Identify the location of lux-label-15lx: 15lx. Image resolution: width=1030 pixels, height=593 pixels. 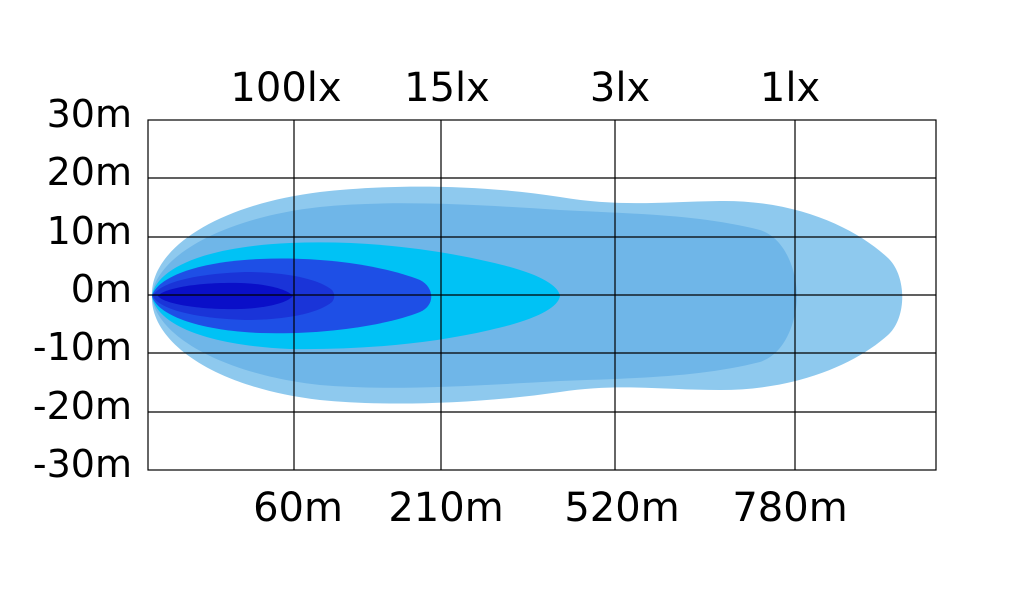
(447, 88).